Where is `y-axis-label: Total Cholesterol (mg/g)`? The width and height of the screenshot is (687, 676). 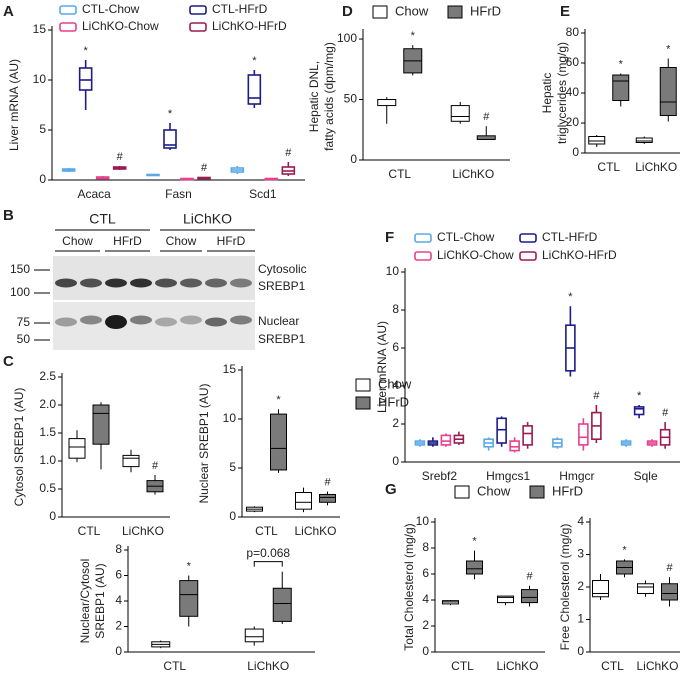 y-axis-label: Total Cholesterol (mg/g) is located at coordinates (409, 586).